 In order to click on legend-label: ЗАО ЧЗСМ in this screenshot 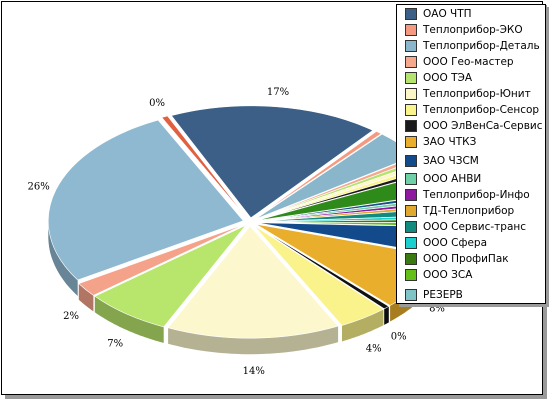, I will do `click(451, 161)`.